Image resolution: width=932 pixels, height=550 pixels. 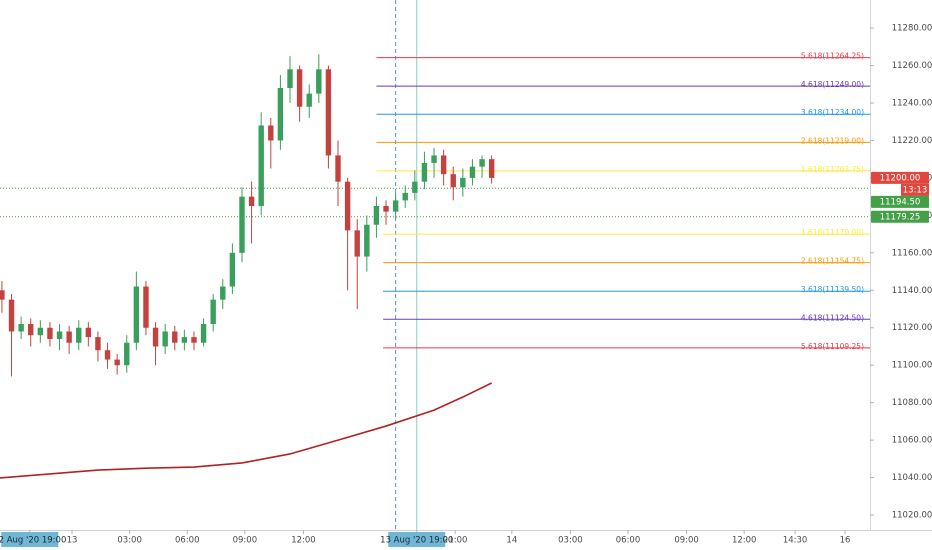 What do you see at coordinates (832, 346) in the screenshot?
I see `fib-label: 5.618(11109.25)` at bounding box center [832, 346].